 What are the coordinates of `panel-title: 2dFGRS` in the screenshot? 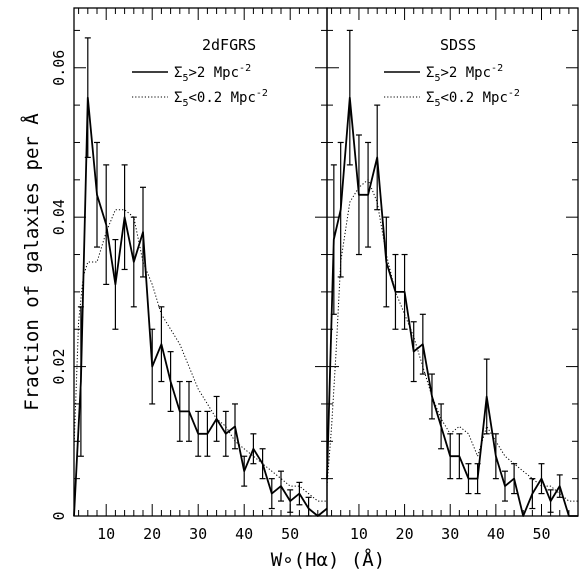 It's located at (229, 45).